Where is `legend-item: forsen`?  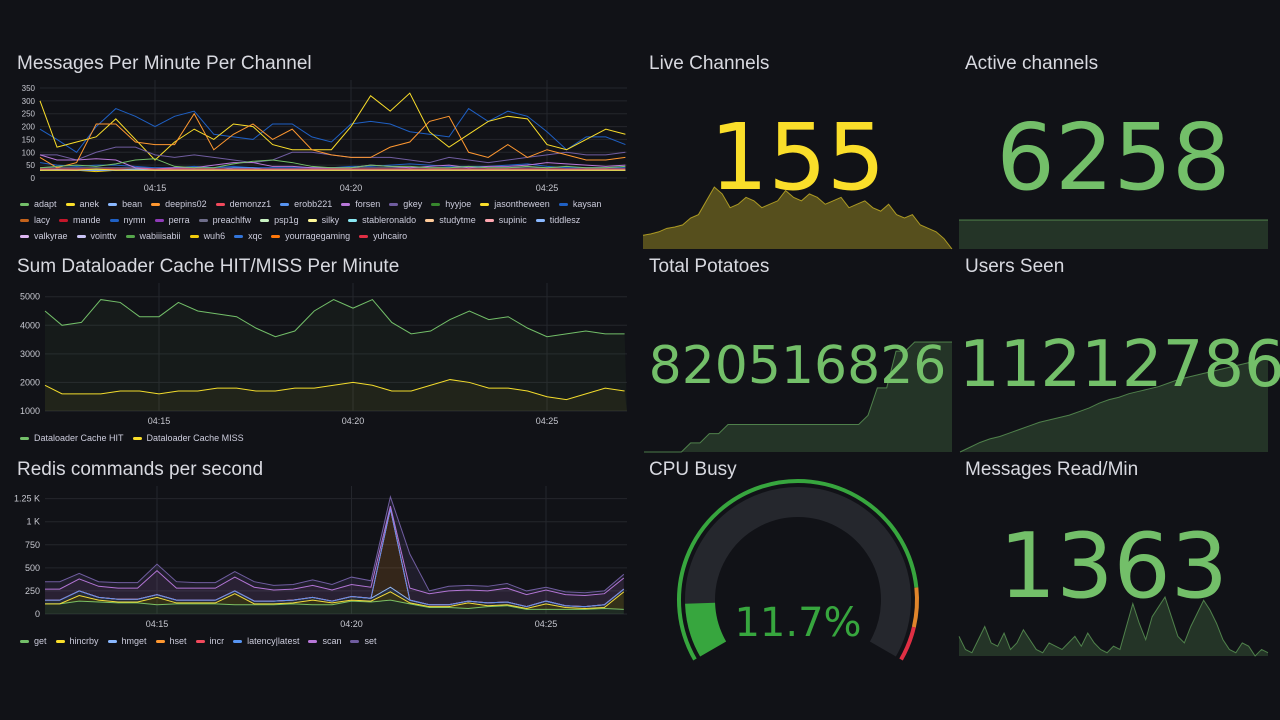
legend-item: forsen is located at coordinates (360, 204).